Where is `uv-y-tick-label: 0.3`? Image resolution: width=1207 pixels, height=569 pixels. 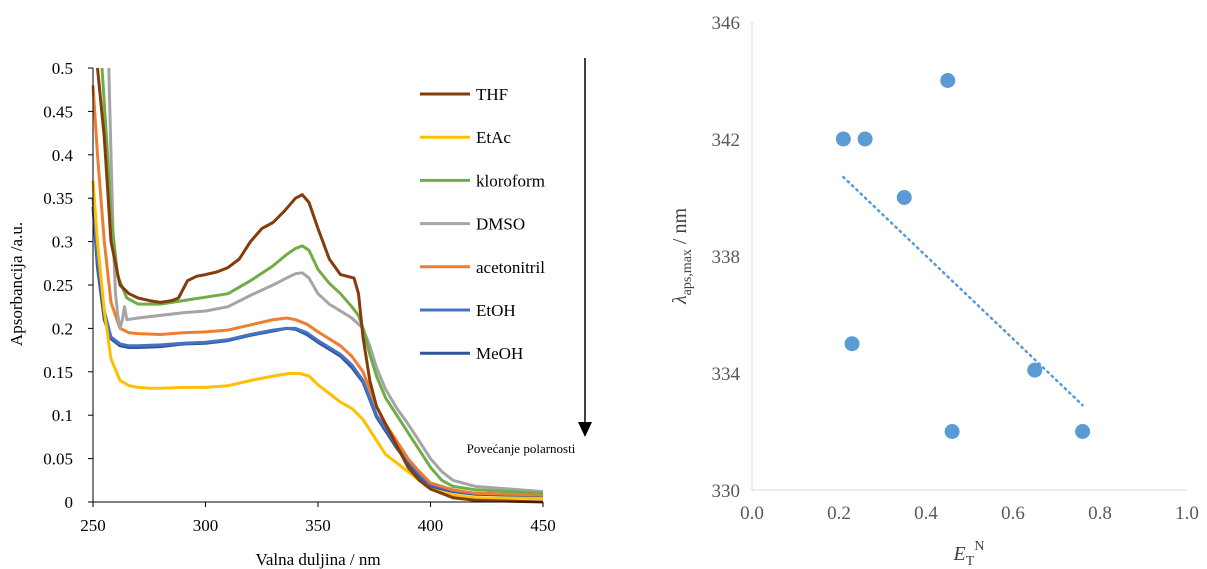
uv-y-tick-label: 0.3 is located at coordinates (62, 242).